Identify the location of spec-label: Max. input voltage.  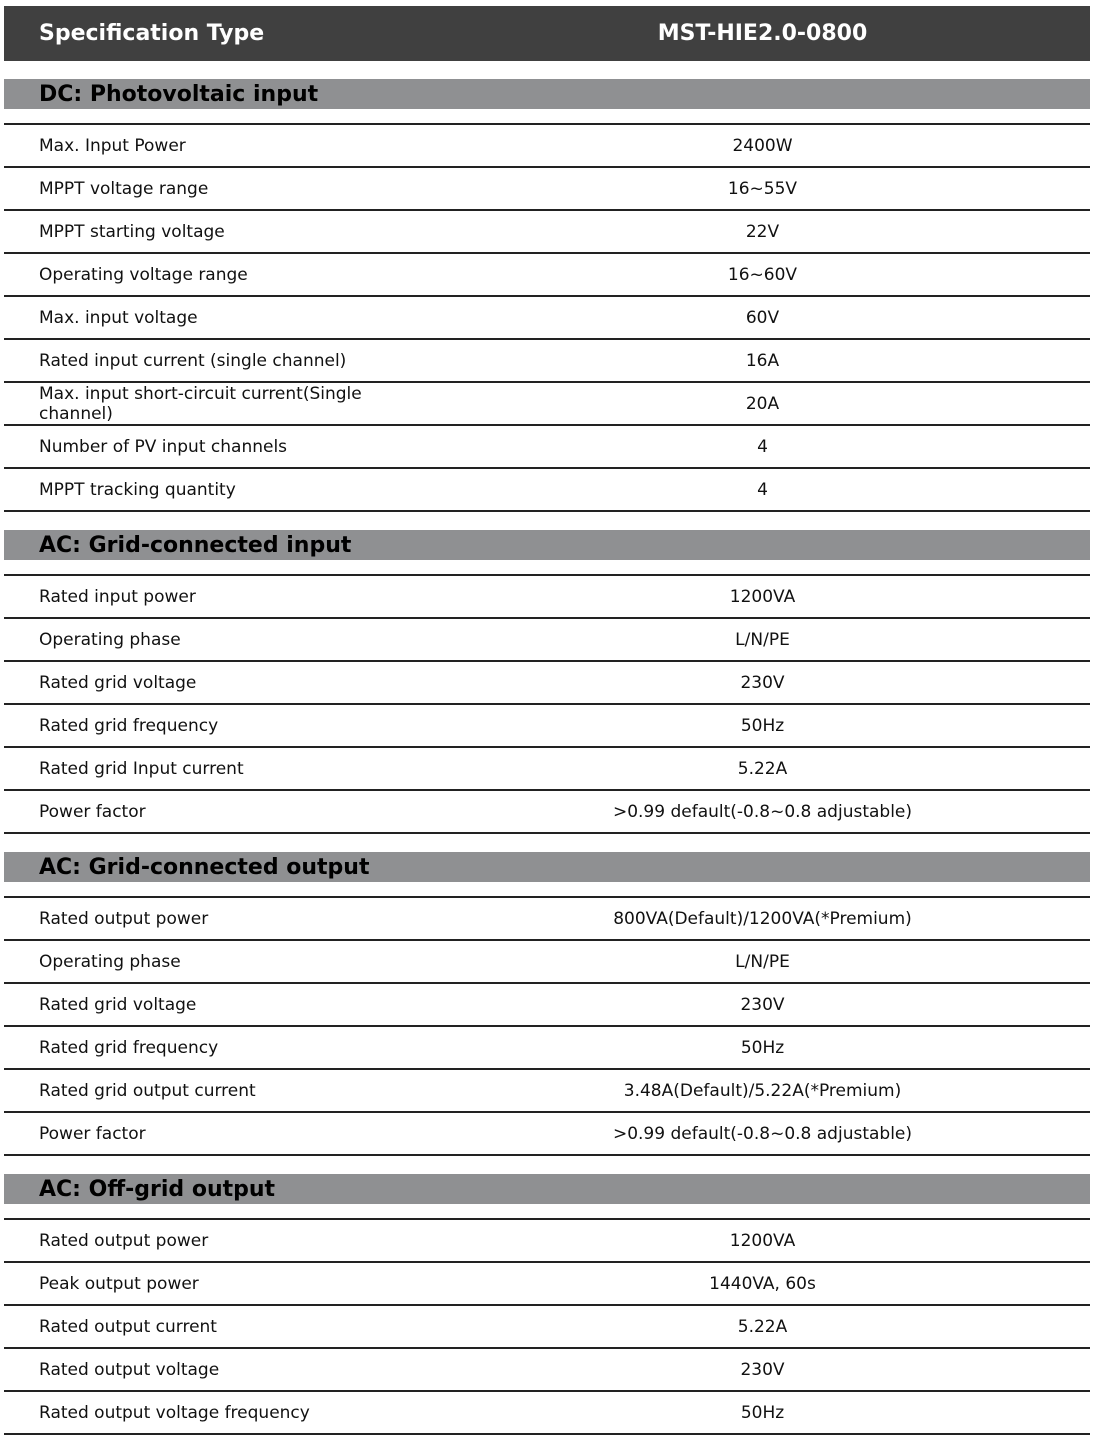
(118, 317).